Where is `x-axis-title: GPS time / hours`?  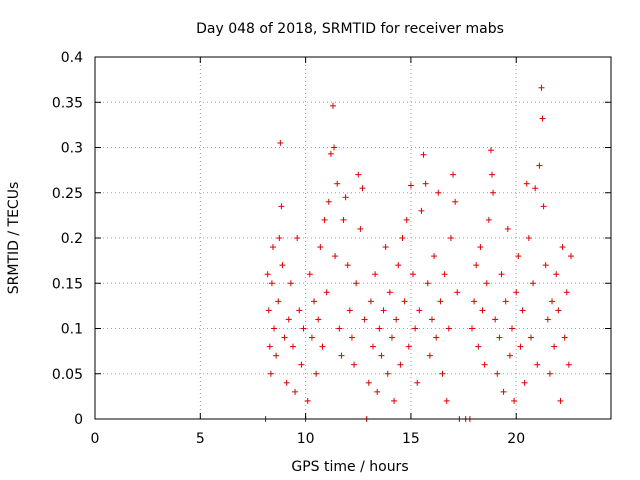 x-axis-title: GPS time / hours is located at coordinates (349, 467).